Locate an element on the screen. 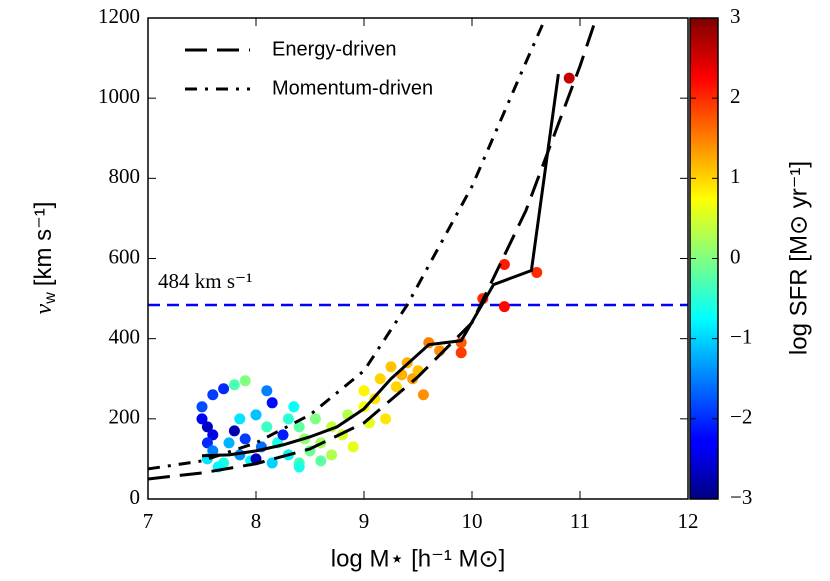 Image resolution: width=830 pixels, height=581 pixels. colorbar-tick-label: −1 is located at coordinates (741, 336).